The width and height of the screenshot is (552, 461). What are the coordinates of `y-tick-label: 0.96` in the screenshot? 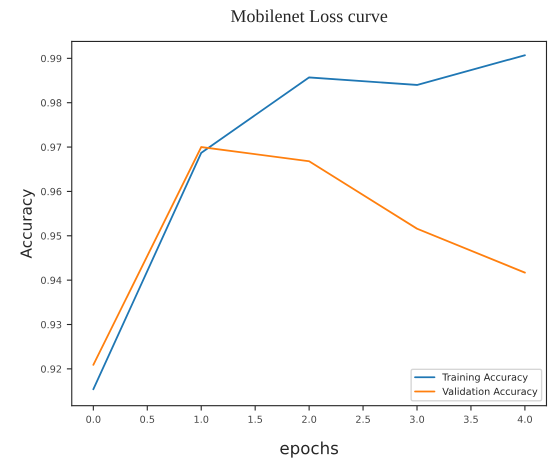 It's located at (51, 192).